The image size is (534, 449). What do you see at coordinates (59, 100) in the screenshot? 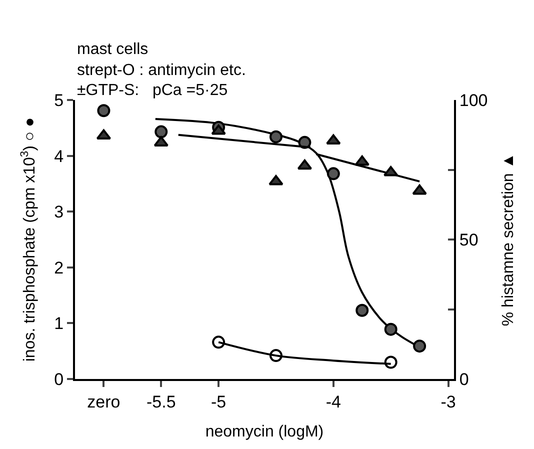
I see `y-tick-label: 5` at bounding box center [59, 100].